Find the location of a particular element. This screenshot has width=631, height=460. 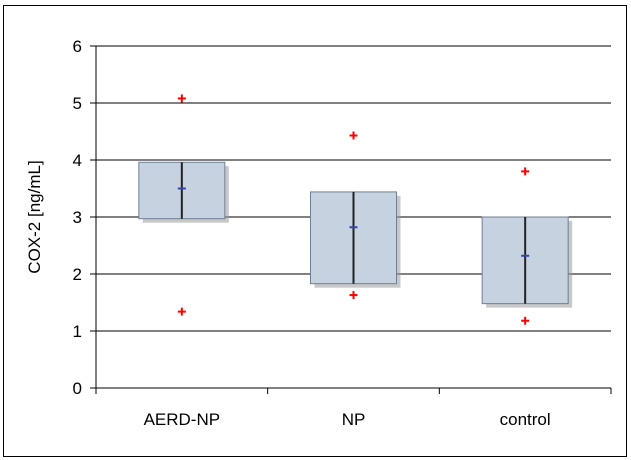

y-tick-label: 0 is located at coordinates (77, 388).